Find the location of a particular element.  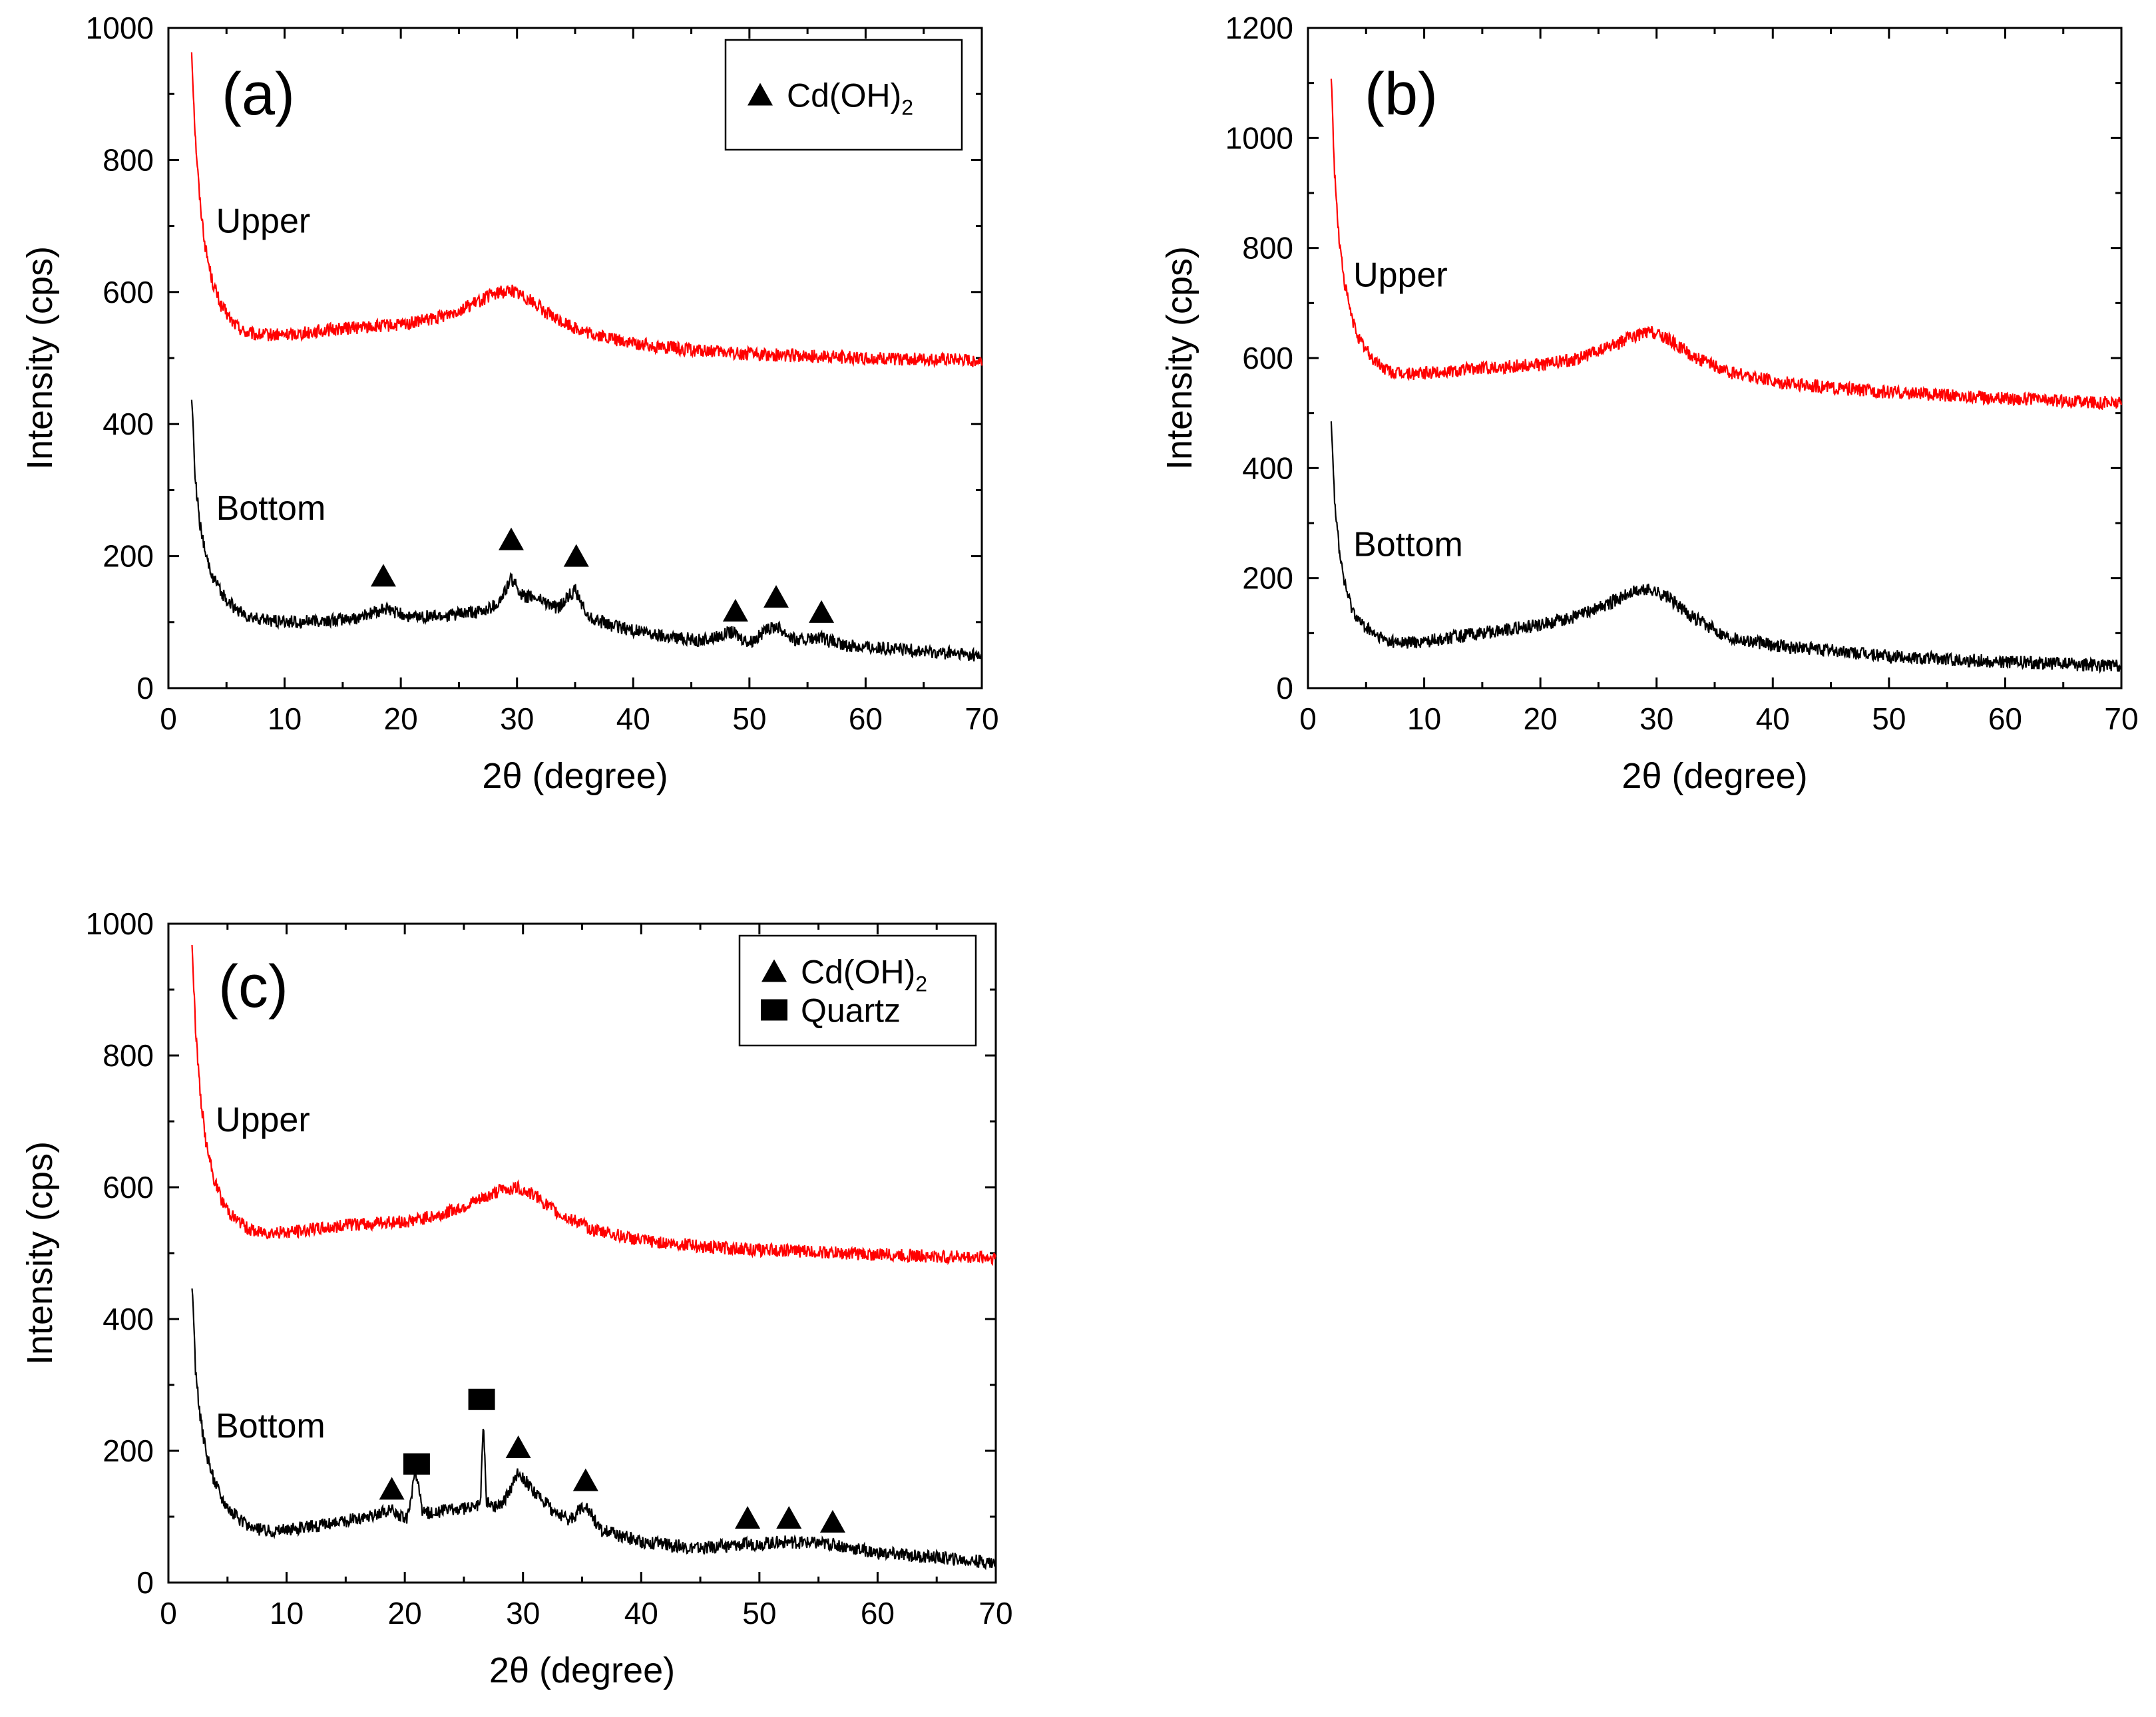

panel-tag: (b) is located at coordinates (1401, 95).